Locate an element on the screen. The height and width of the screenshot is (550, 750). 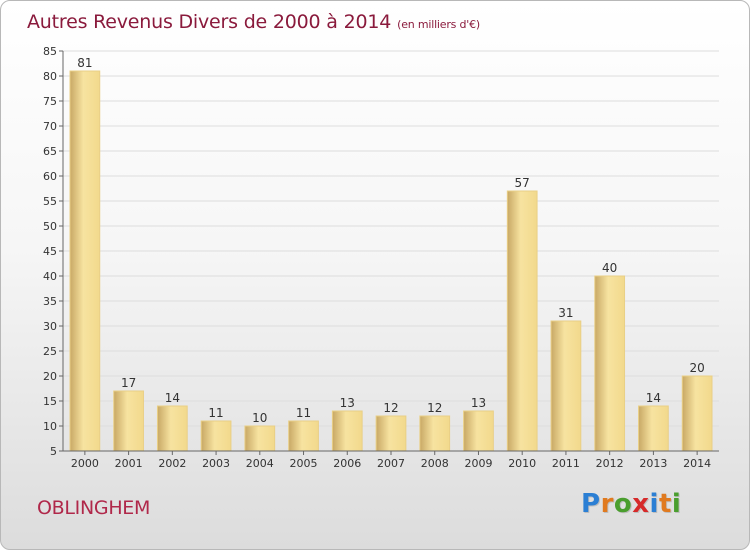
bar-value-label: 81 is located at coordinates (84, 63).